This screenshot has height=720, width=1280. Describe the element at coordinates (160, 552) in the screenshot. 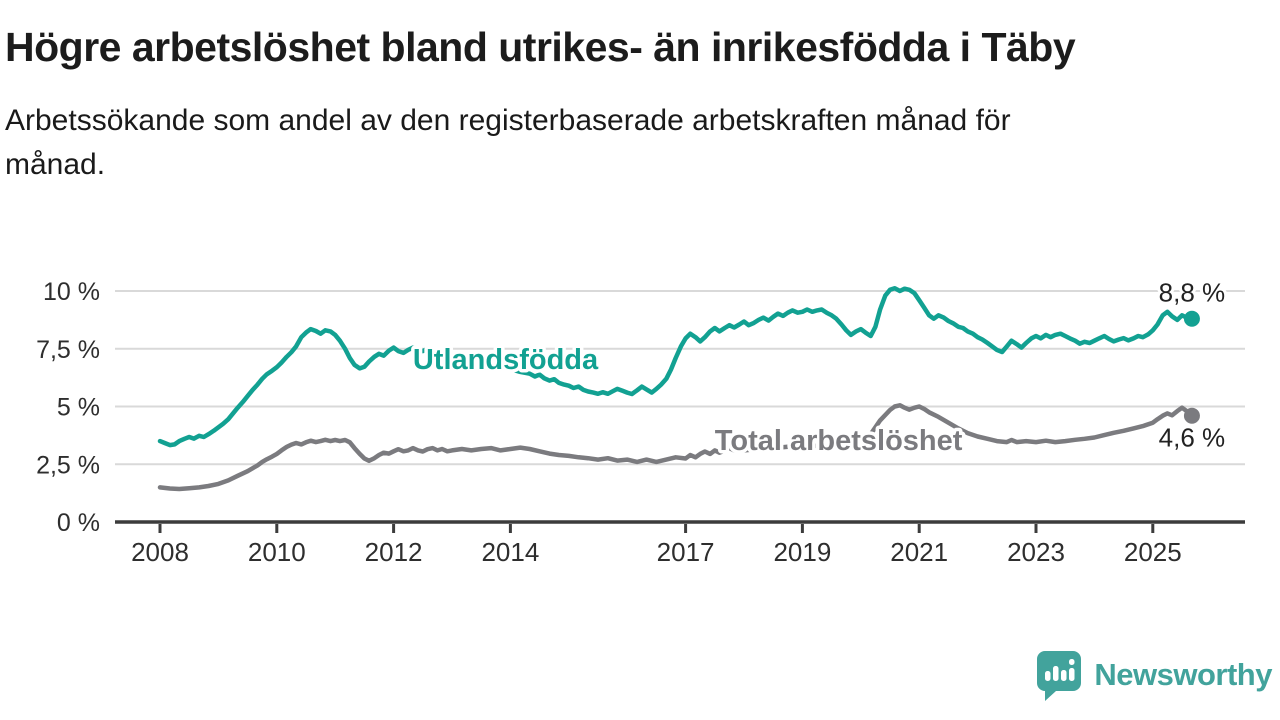

I see `x-tick-label: 2008` at that location.